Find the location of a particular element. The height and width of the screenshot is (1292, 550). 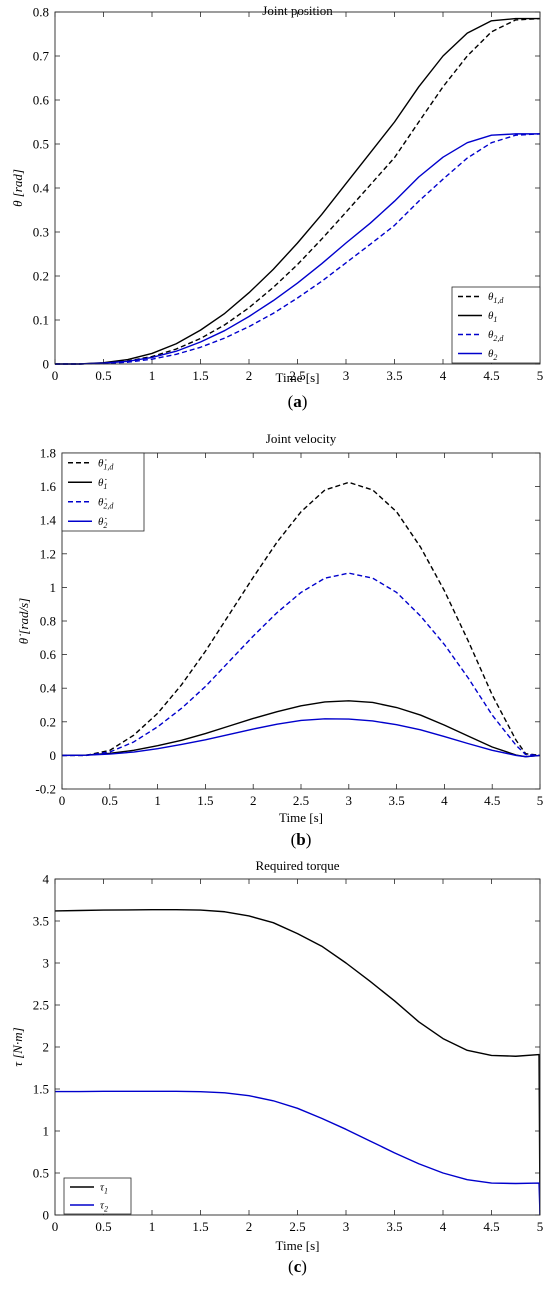

legend-entry: θ2,d is located at coordinates (496, 336).